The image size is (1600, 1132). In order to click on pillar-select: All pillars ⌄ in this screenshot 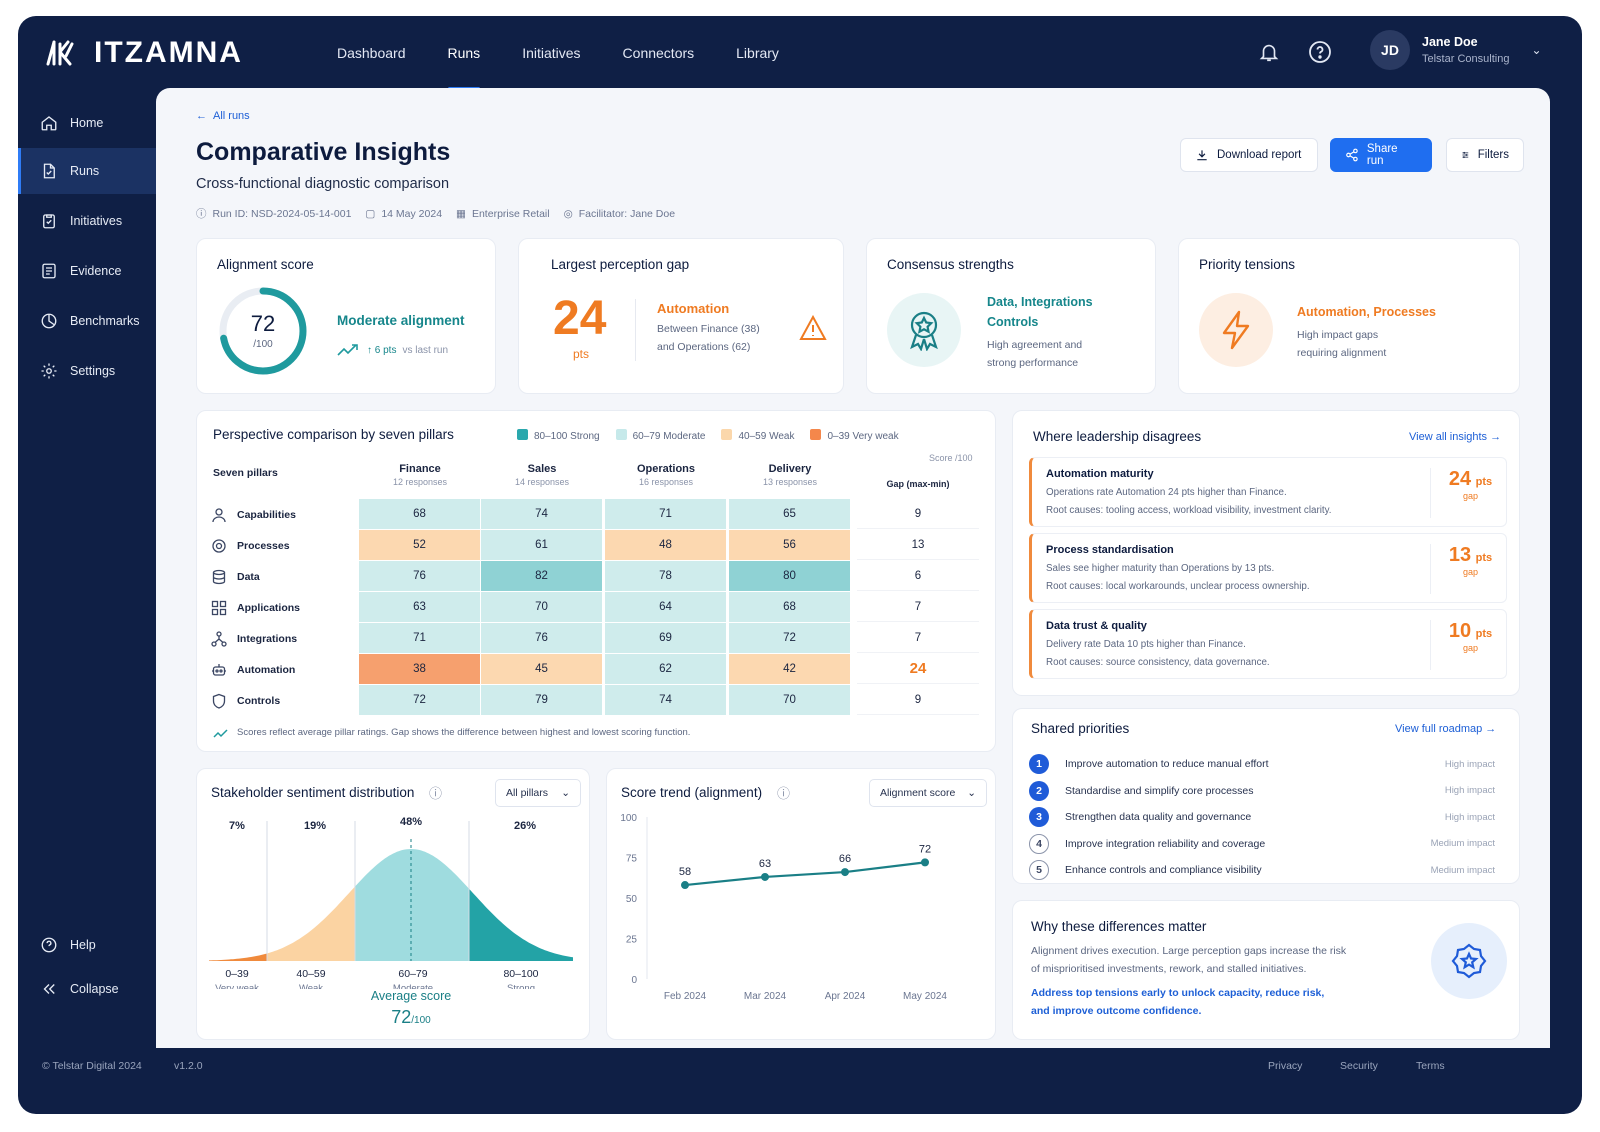, I will do `click(538, 793)`.